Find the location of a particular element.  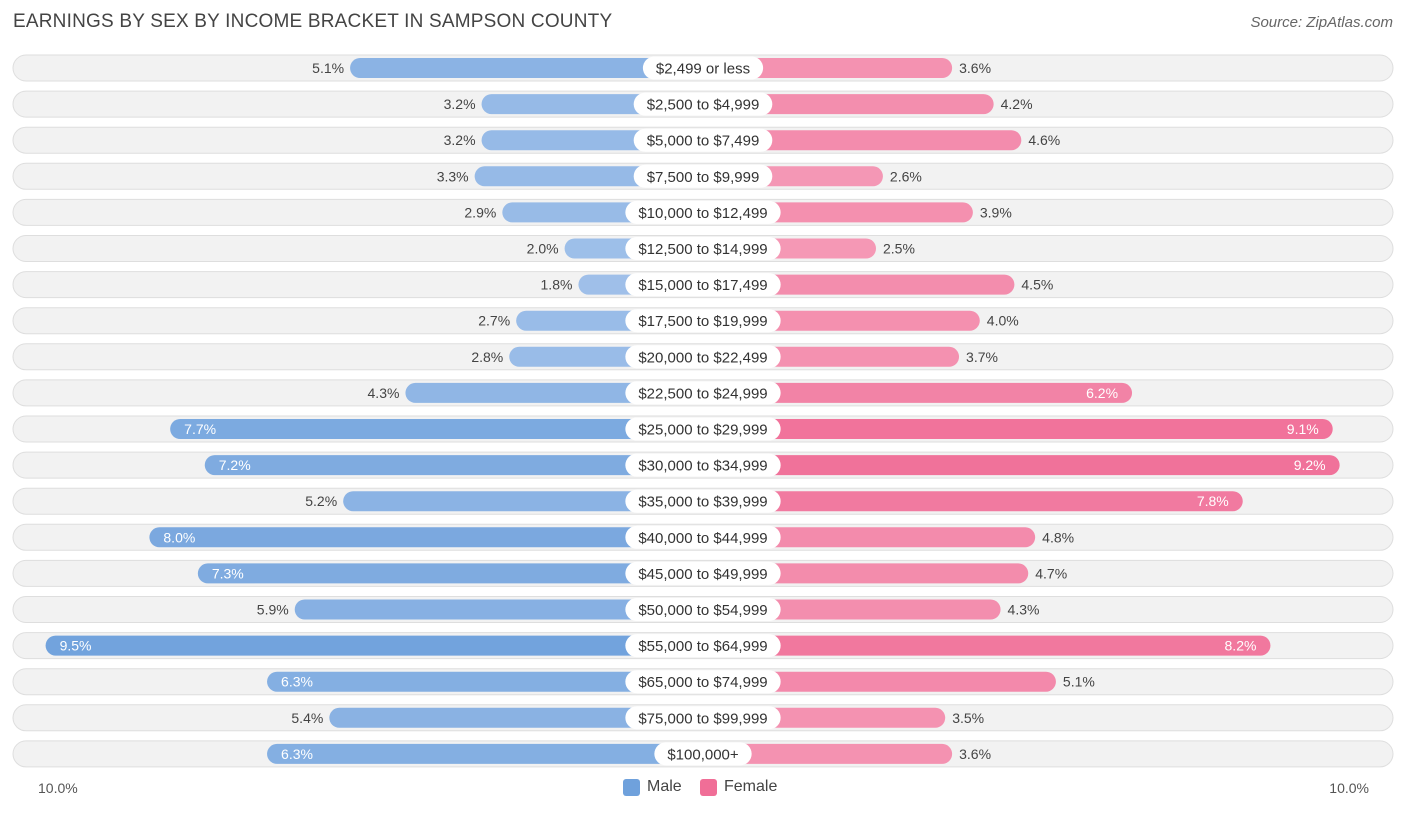

bar-row: 7.2% 9.2% $30,000 to $34,999 is located at coordinates (703, 465).